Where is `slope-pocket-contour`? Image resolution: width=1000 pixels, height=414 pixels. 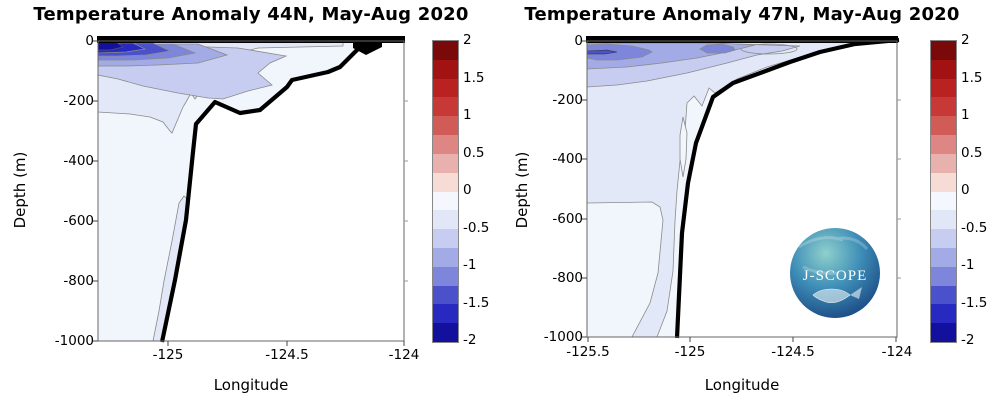 slope-pocket-contour is located at coordinates (683, 147).